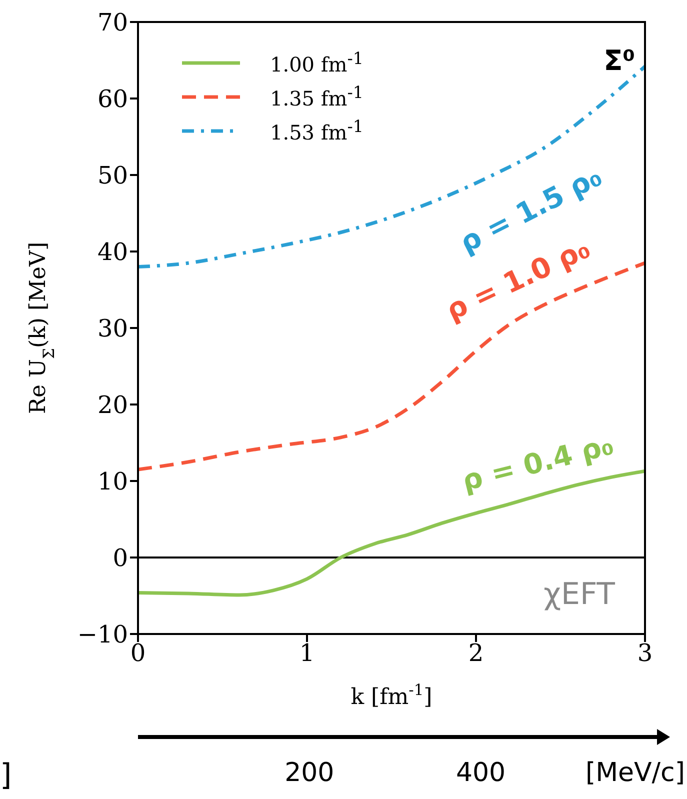  Describe the element at coordinates (317, 131) in the screenshot. I see `legend-label: 1.53 fm$^{-1}$` at that location.